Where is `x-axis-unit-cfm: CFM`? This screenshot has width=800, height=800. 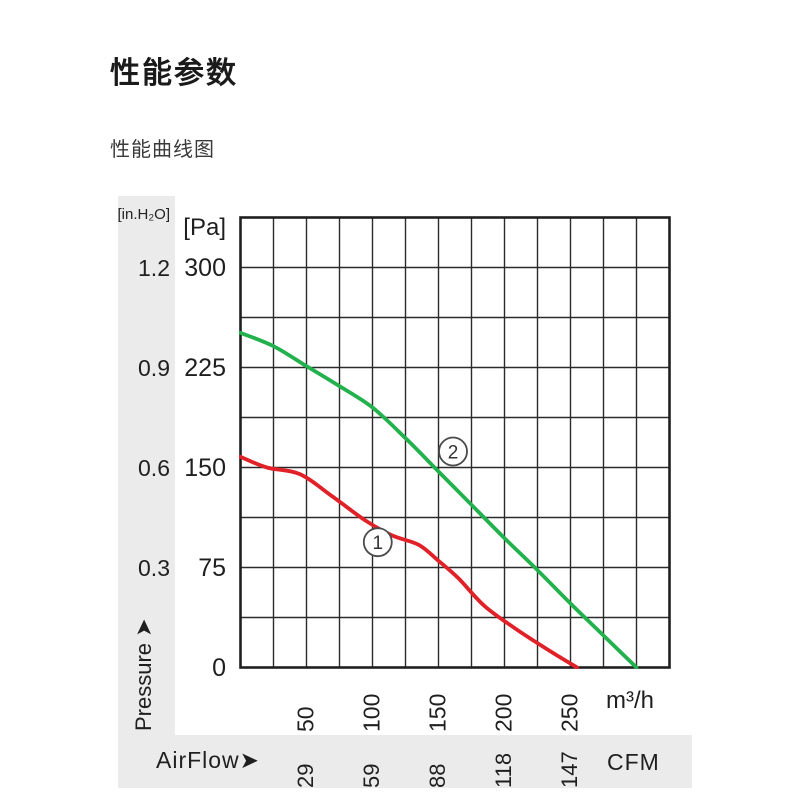
x-axis-unit-cfm: CFM is located at coordinates (633, 762).